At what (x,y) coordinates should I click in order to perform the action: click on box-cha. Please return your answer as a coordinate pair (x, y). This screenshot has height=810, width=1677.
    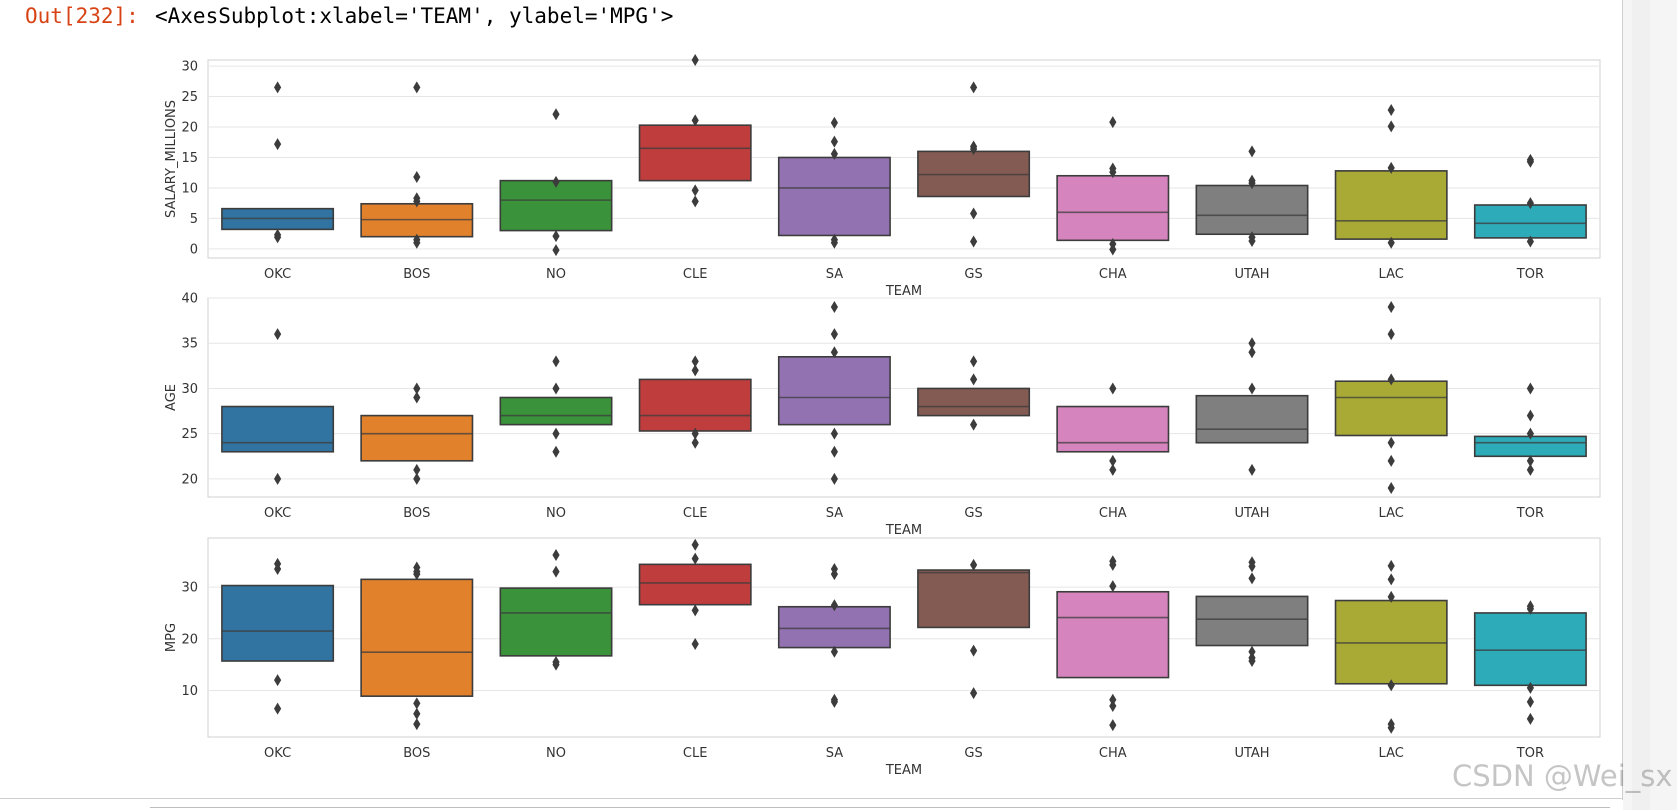
    Looking at the image, I should click on (1113, 429).